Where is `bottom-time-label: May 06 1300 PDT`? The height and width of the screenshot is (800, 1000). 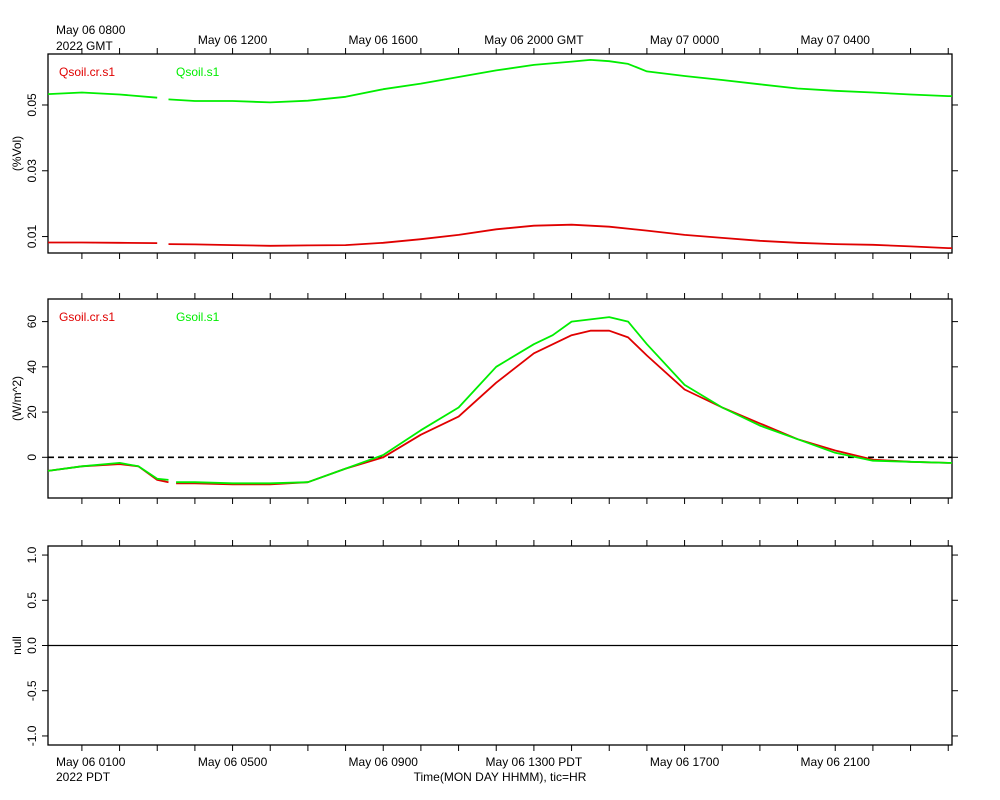 bottom-time-label: May 06 1300 PDT is located at coordinates (534, 762).